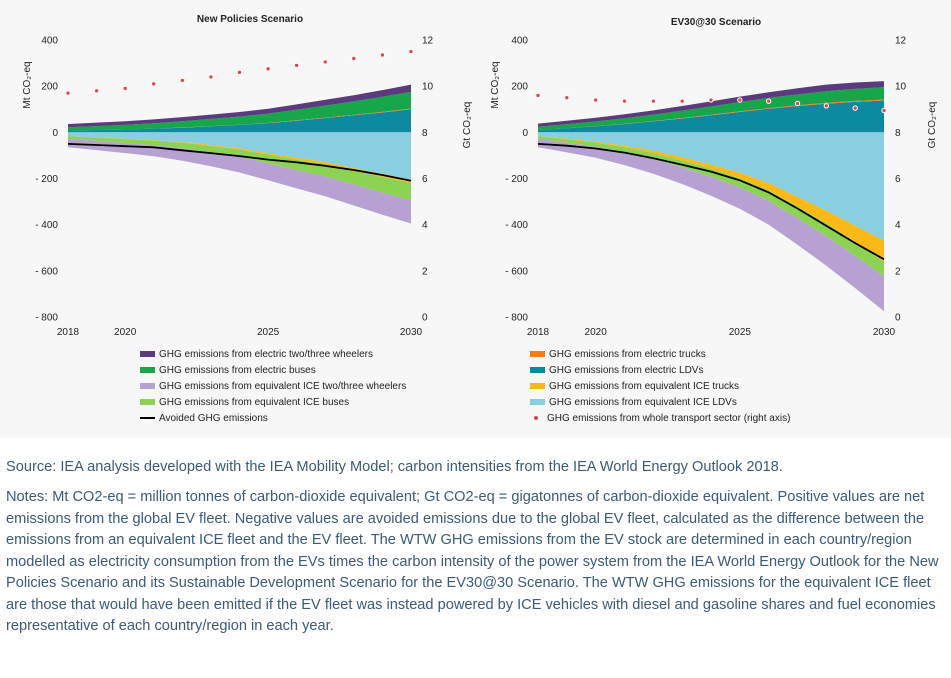 The image size is (951, 678). I want to click on legend-right-item: GHG emissions from equivalent ICE LDVs, so click(660, 402).